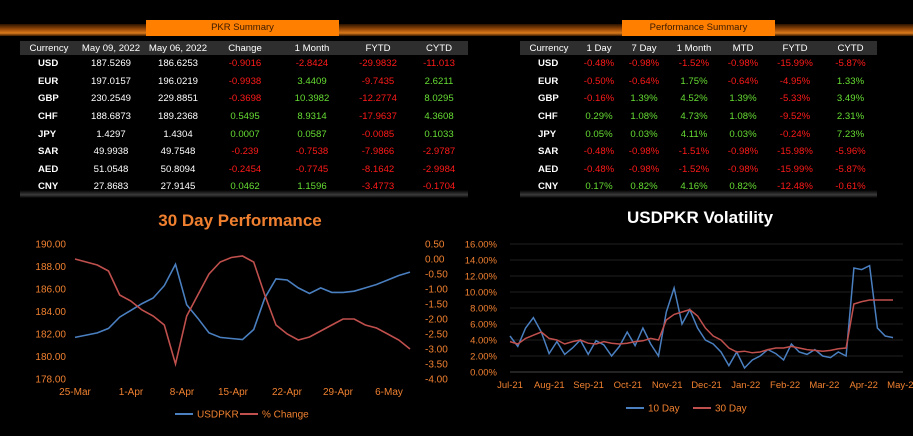  What do you see at coordinates (694, 134) in the screenshot?
I see `perf-cell: 4.11%` at bounding box center [694, 134].